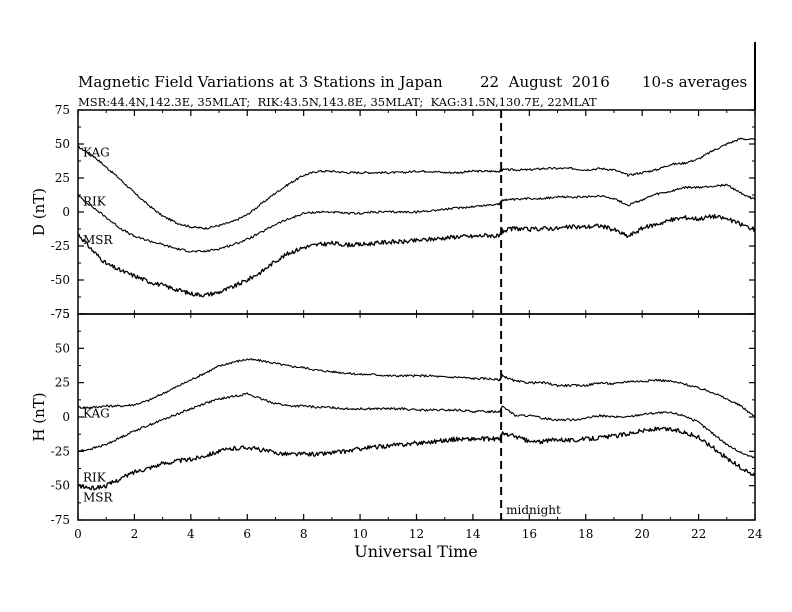 Image resolution: width=792 pixels, height=612 pixels. What do you see at coordinates (416, 534) in the screenshot?
I see `x-tick-label: 12` at bounding box center [416, 534].